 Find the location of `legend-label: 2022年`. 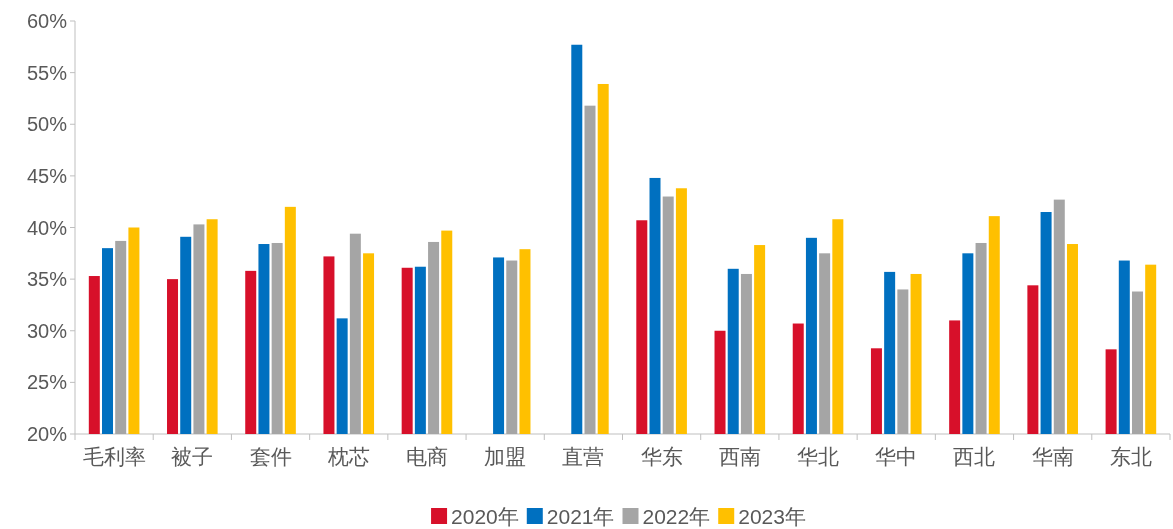

legend-label: 2022年 is located at coordinates (676, 516).